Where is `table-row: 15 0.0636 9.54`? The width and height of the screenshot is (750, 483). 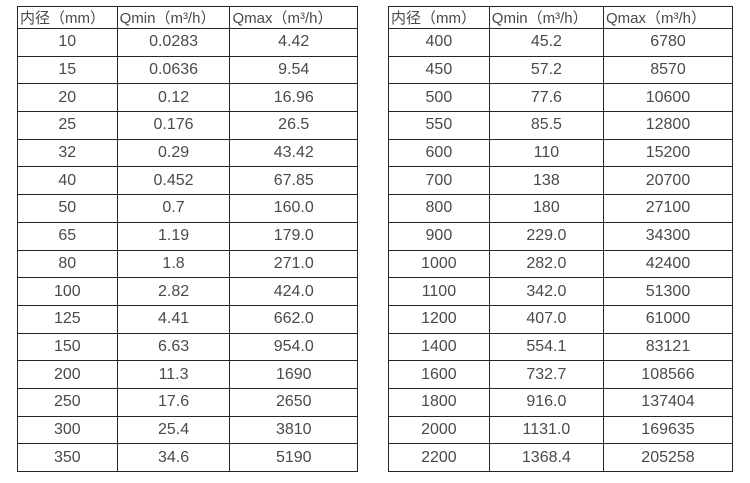
table-row: 15 0.0636 9.54 is located at coordinates (187, 70).